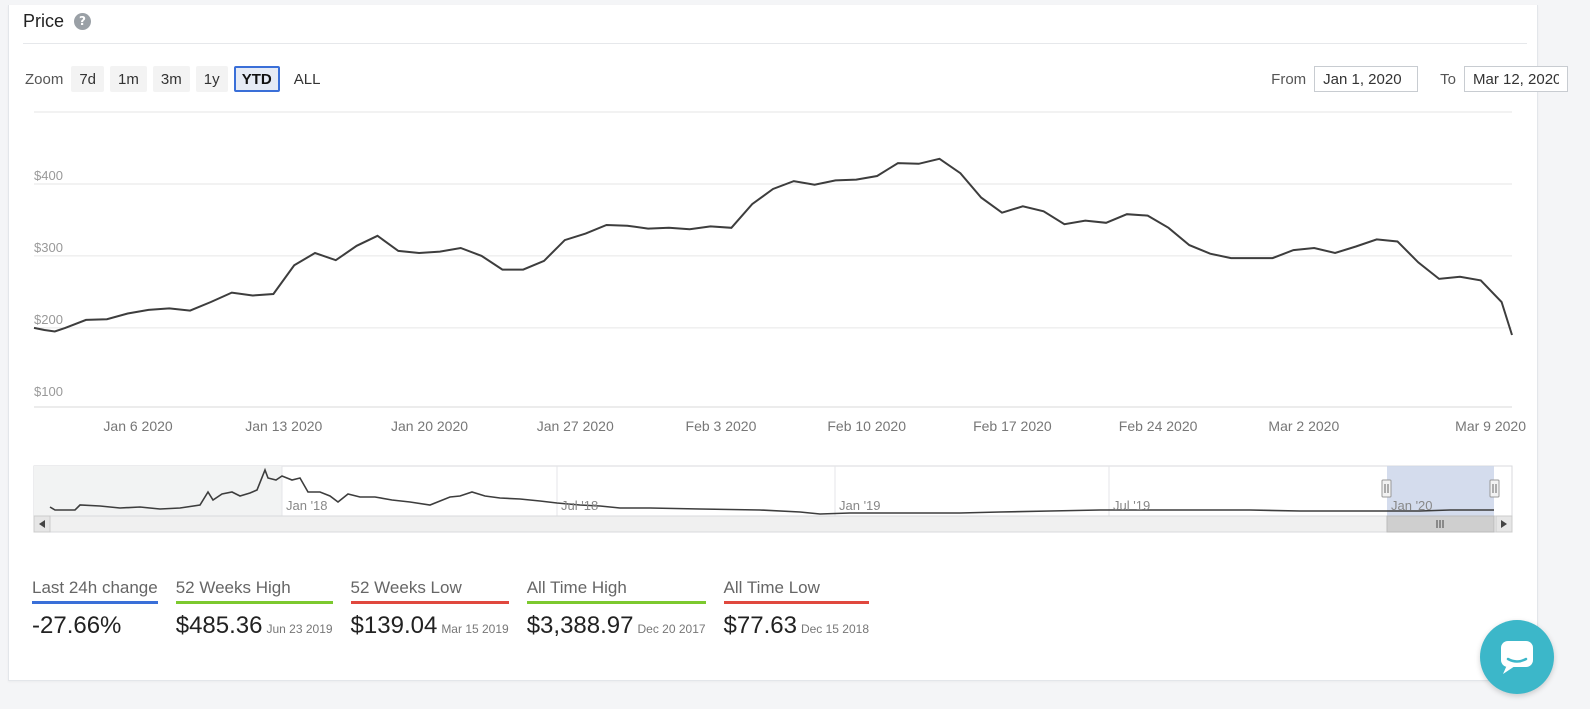 The width and height of the screenshot is (1590, 709). I want to click on y-tick-label: $100, so click(48, 391).